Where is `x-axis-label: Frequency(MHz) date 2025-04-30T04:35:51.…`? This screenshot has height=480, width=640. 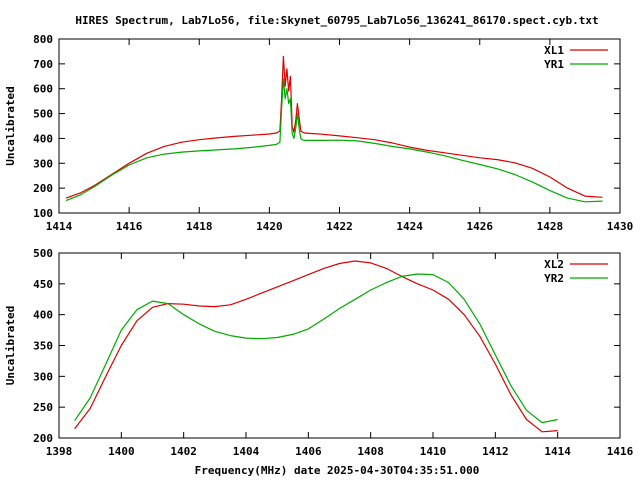
x-axis-label: Frequency(MHz) date 2025-04-30T04:35:51.… is located at coordinates (337, 470).